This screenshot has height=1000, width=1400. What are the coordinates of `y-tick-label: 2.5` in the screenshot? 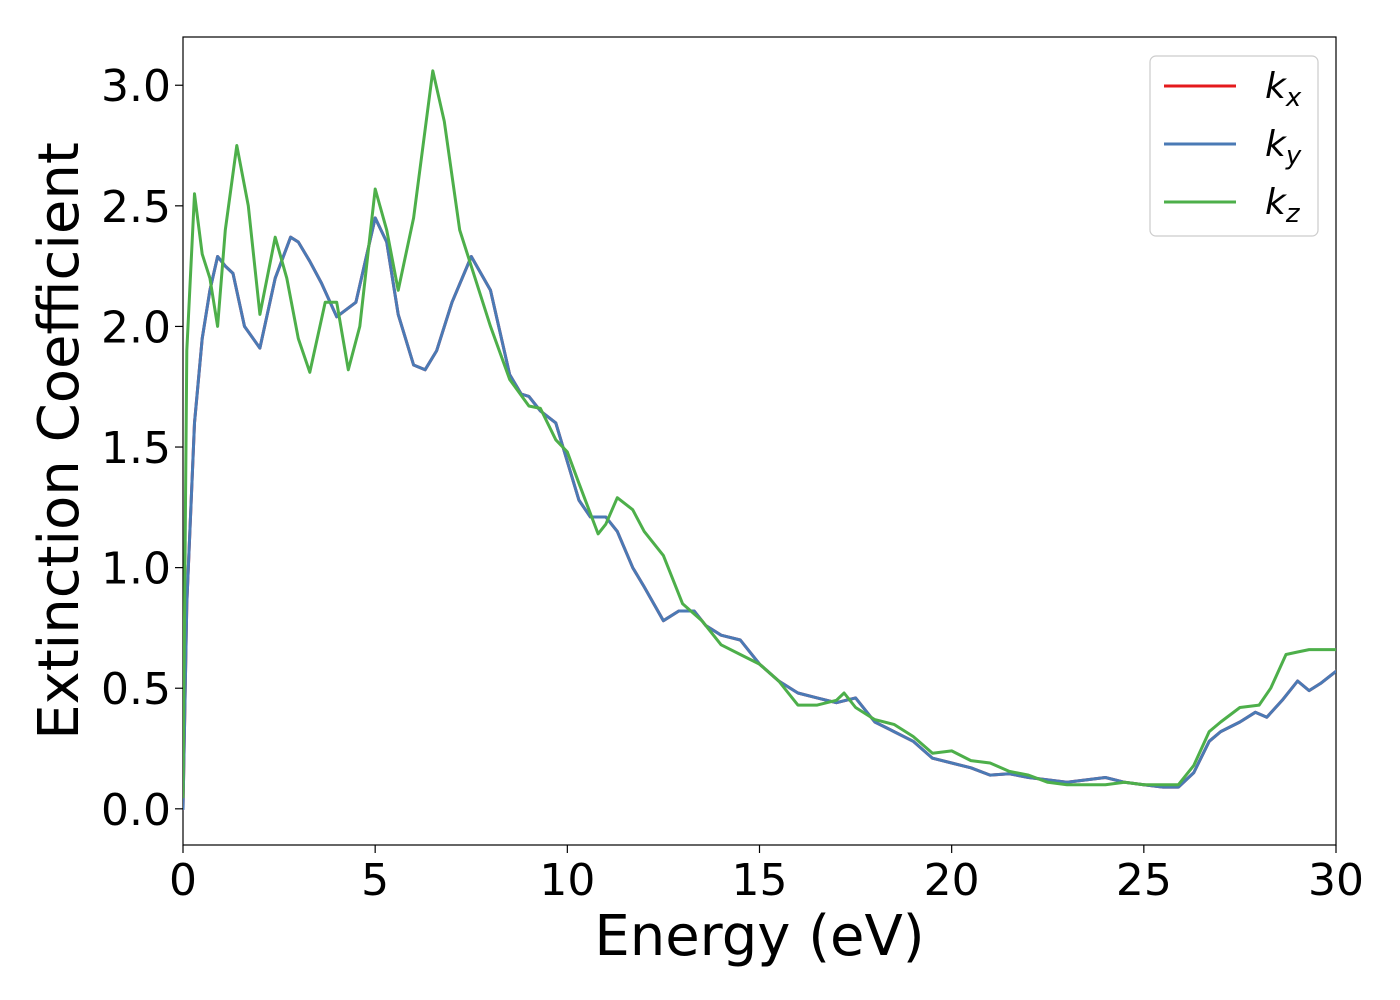 It's located at (136, 207).